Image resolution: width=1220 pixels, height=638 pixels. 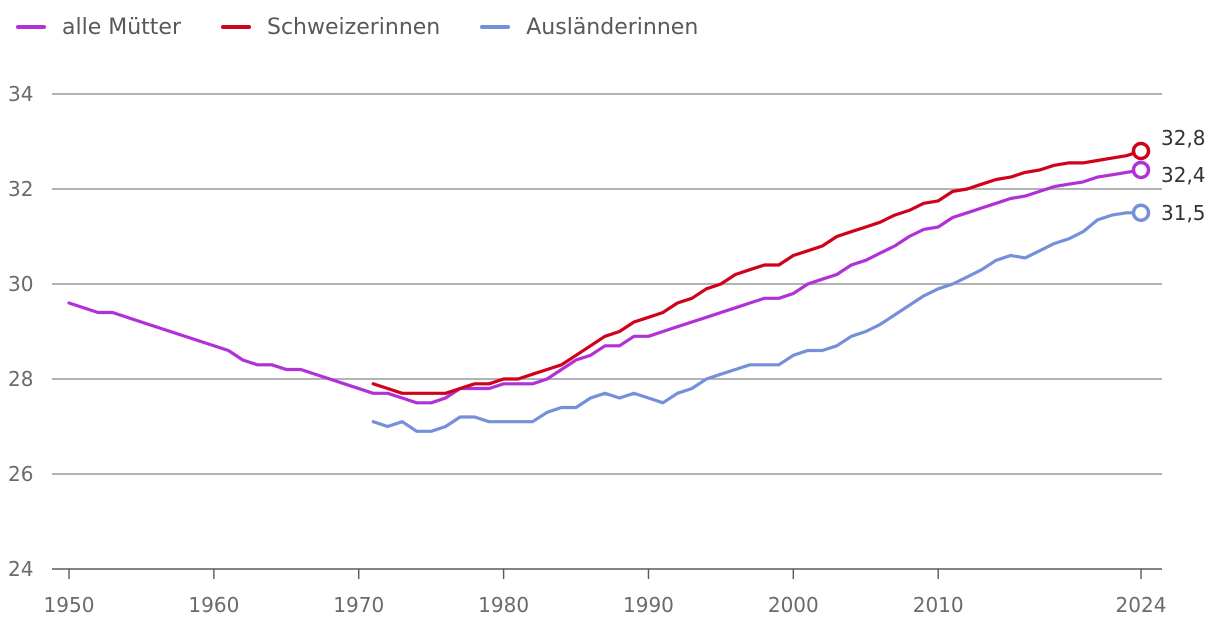 I want to click on legend-swatch-auslaenderinnen, so click(x=495, y=27).